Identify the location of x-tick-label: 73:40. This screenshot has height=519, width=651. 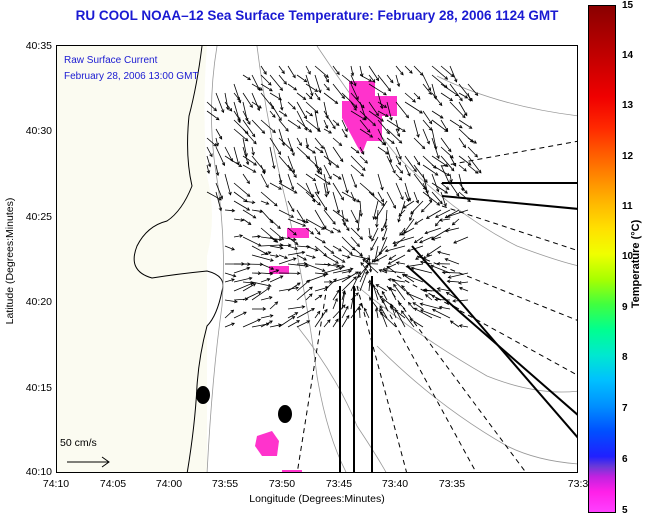
(395, 484).